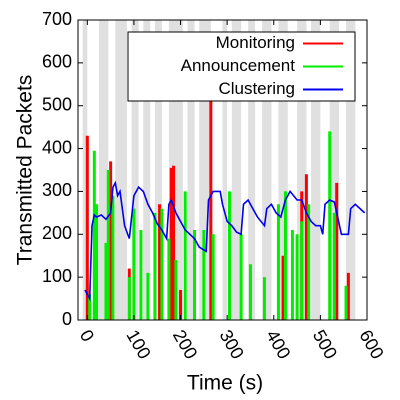 Image resolution: width=400 pixels, height=400 pixels. I want to click on legend: Monitoring Announcement Clustering, so click(241, 66).